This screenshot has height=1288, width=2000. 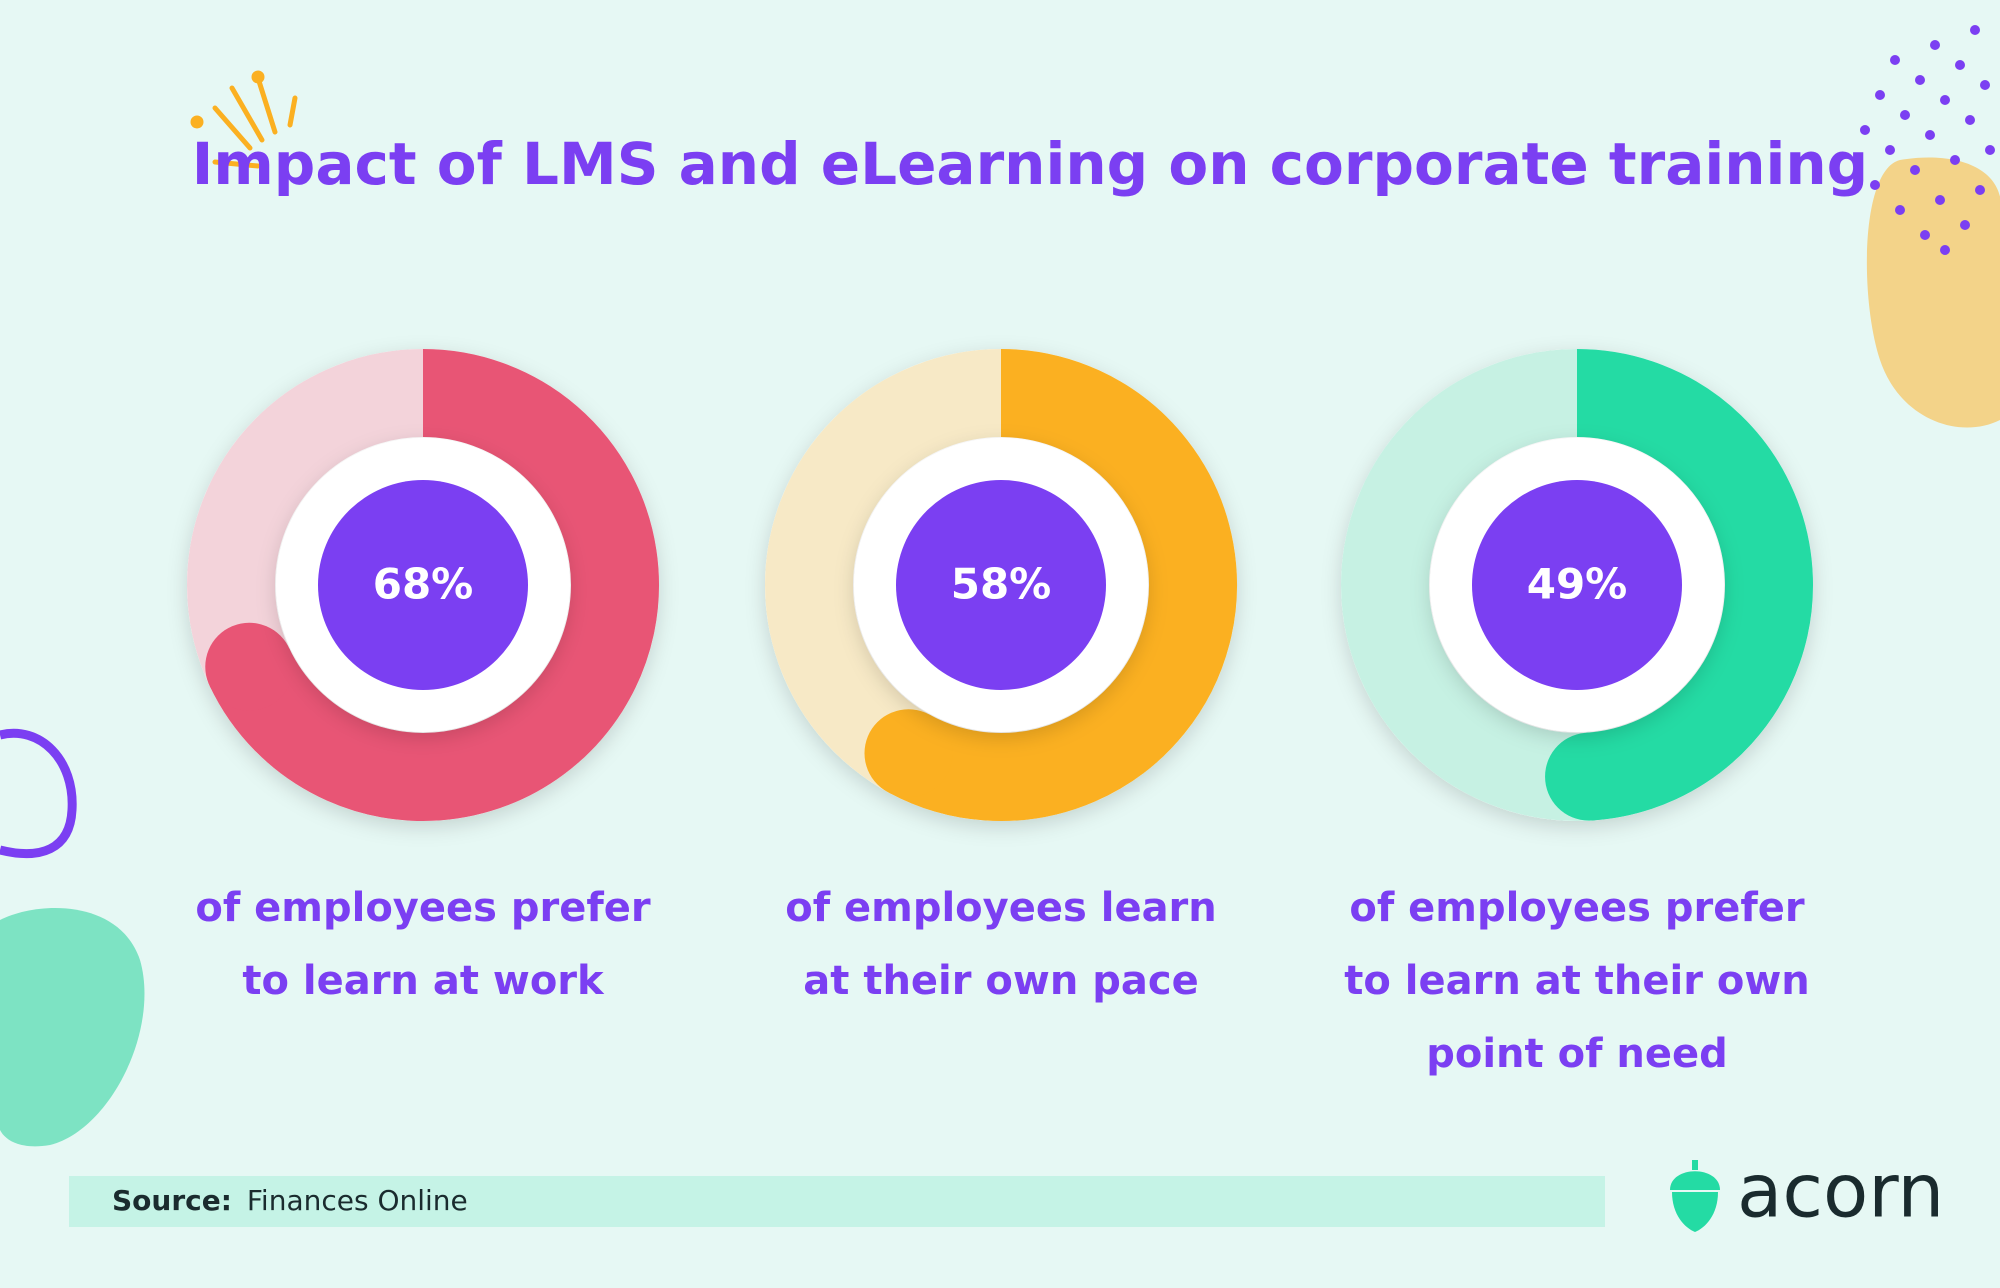 What do you see at coordinates (72, 1027) in the screenshot?
I see `green-blob` at bounding box center [72, 1027].